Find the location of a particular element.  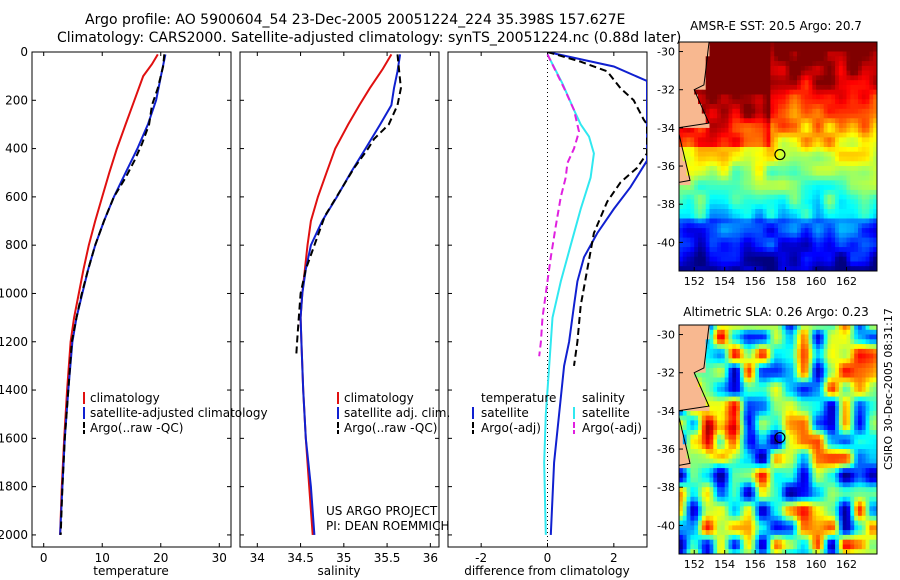

map-y-tick-label: -32 is located at coordinates (666, 90).